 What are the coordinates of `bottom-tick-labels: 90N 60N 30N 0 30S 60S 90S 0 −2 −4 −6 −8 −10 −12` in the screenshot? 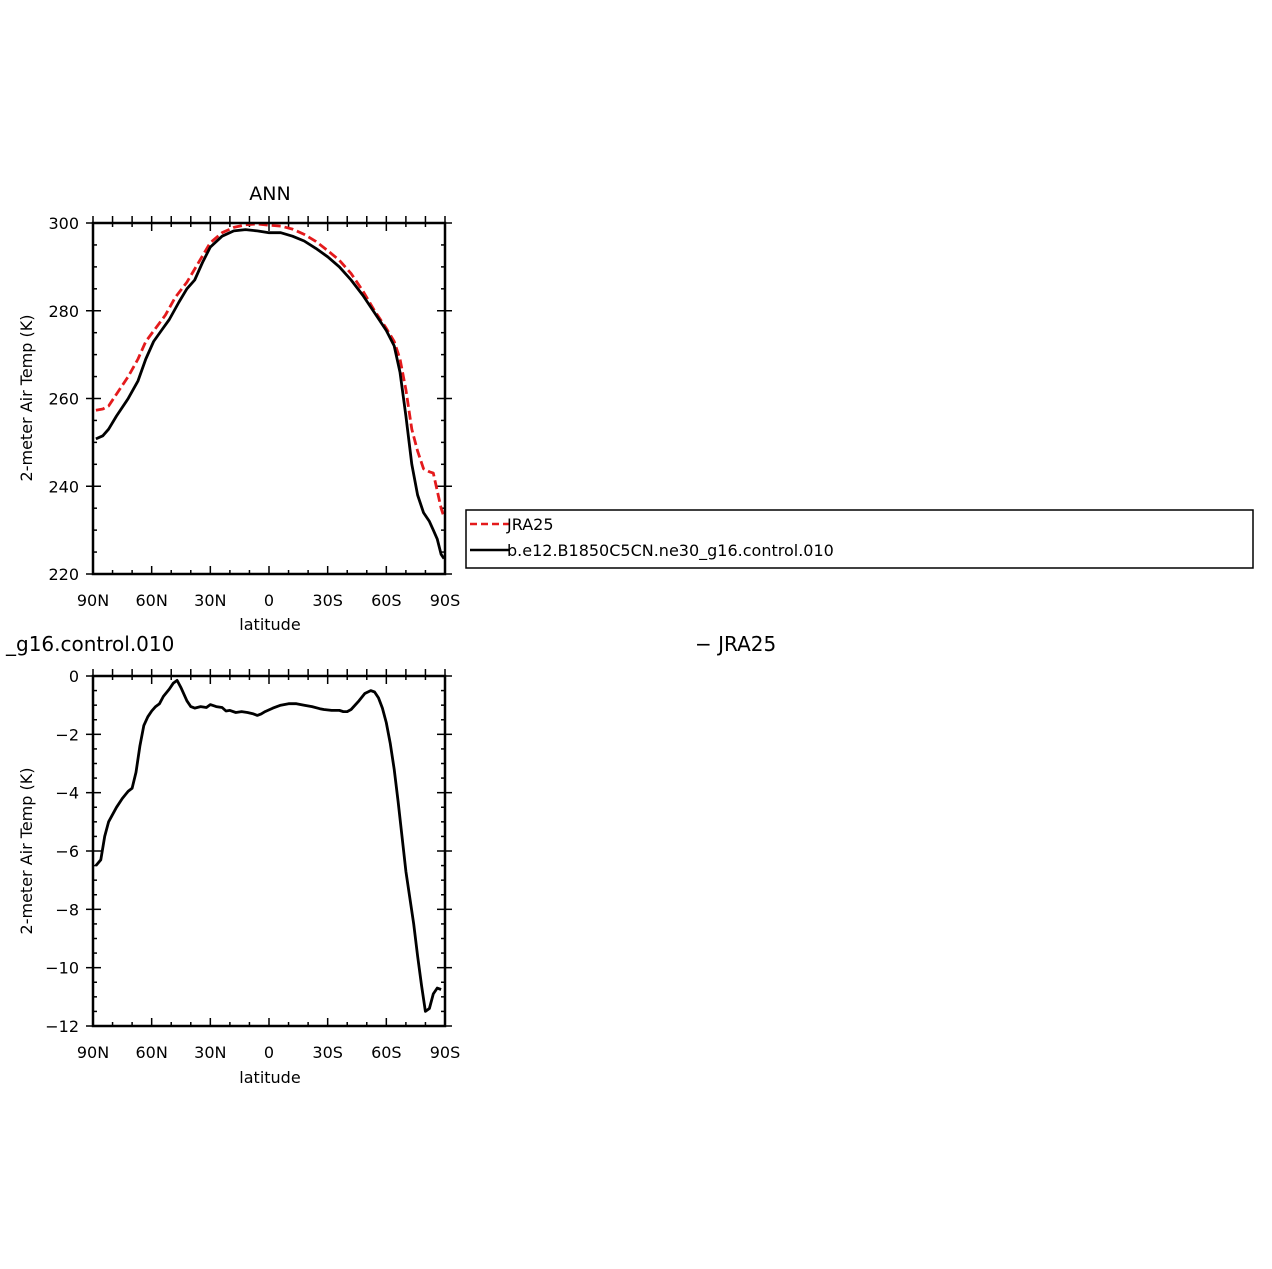 It's located at (252, 864).